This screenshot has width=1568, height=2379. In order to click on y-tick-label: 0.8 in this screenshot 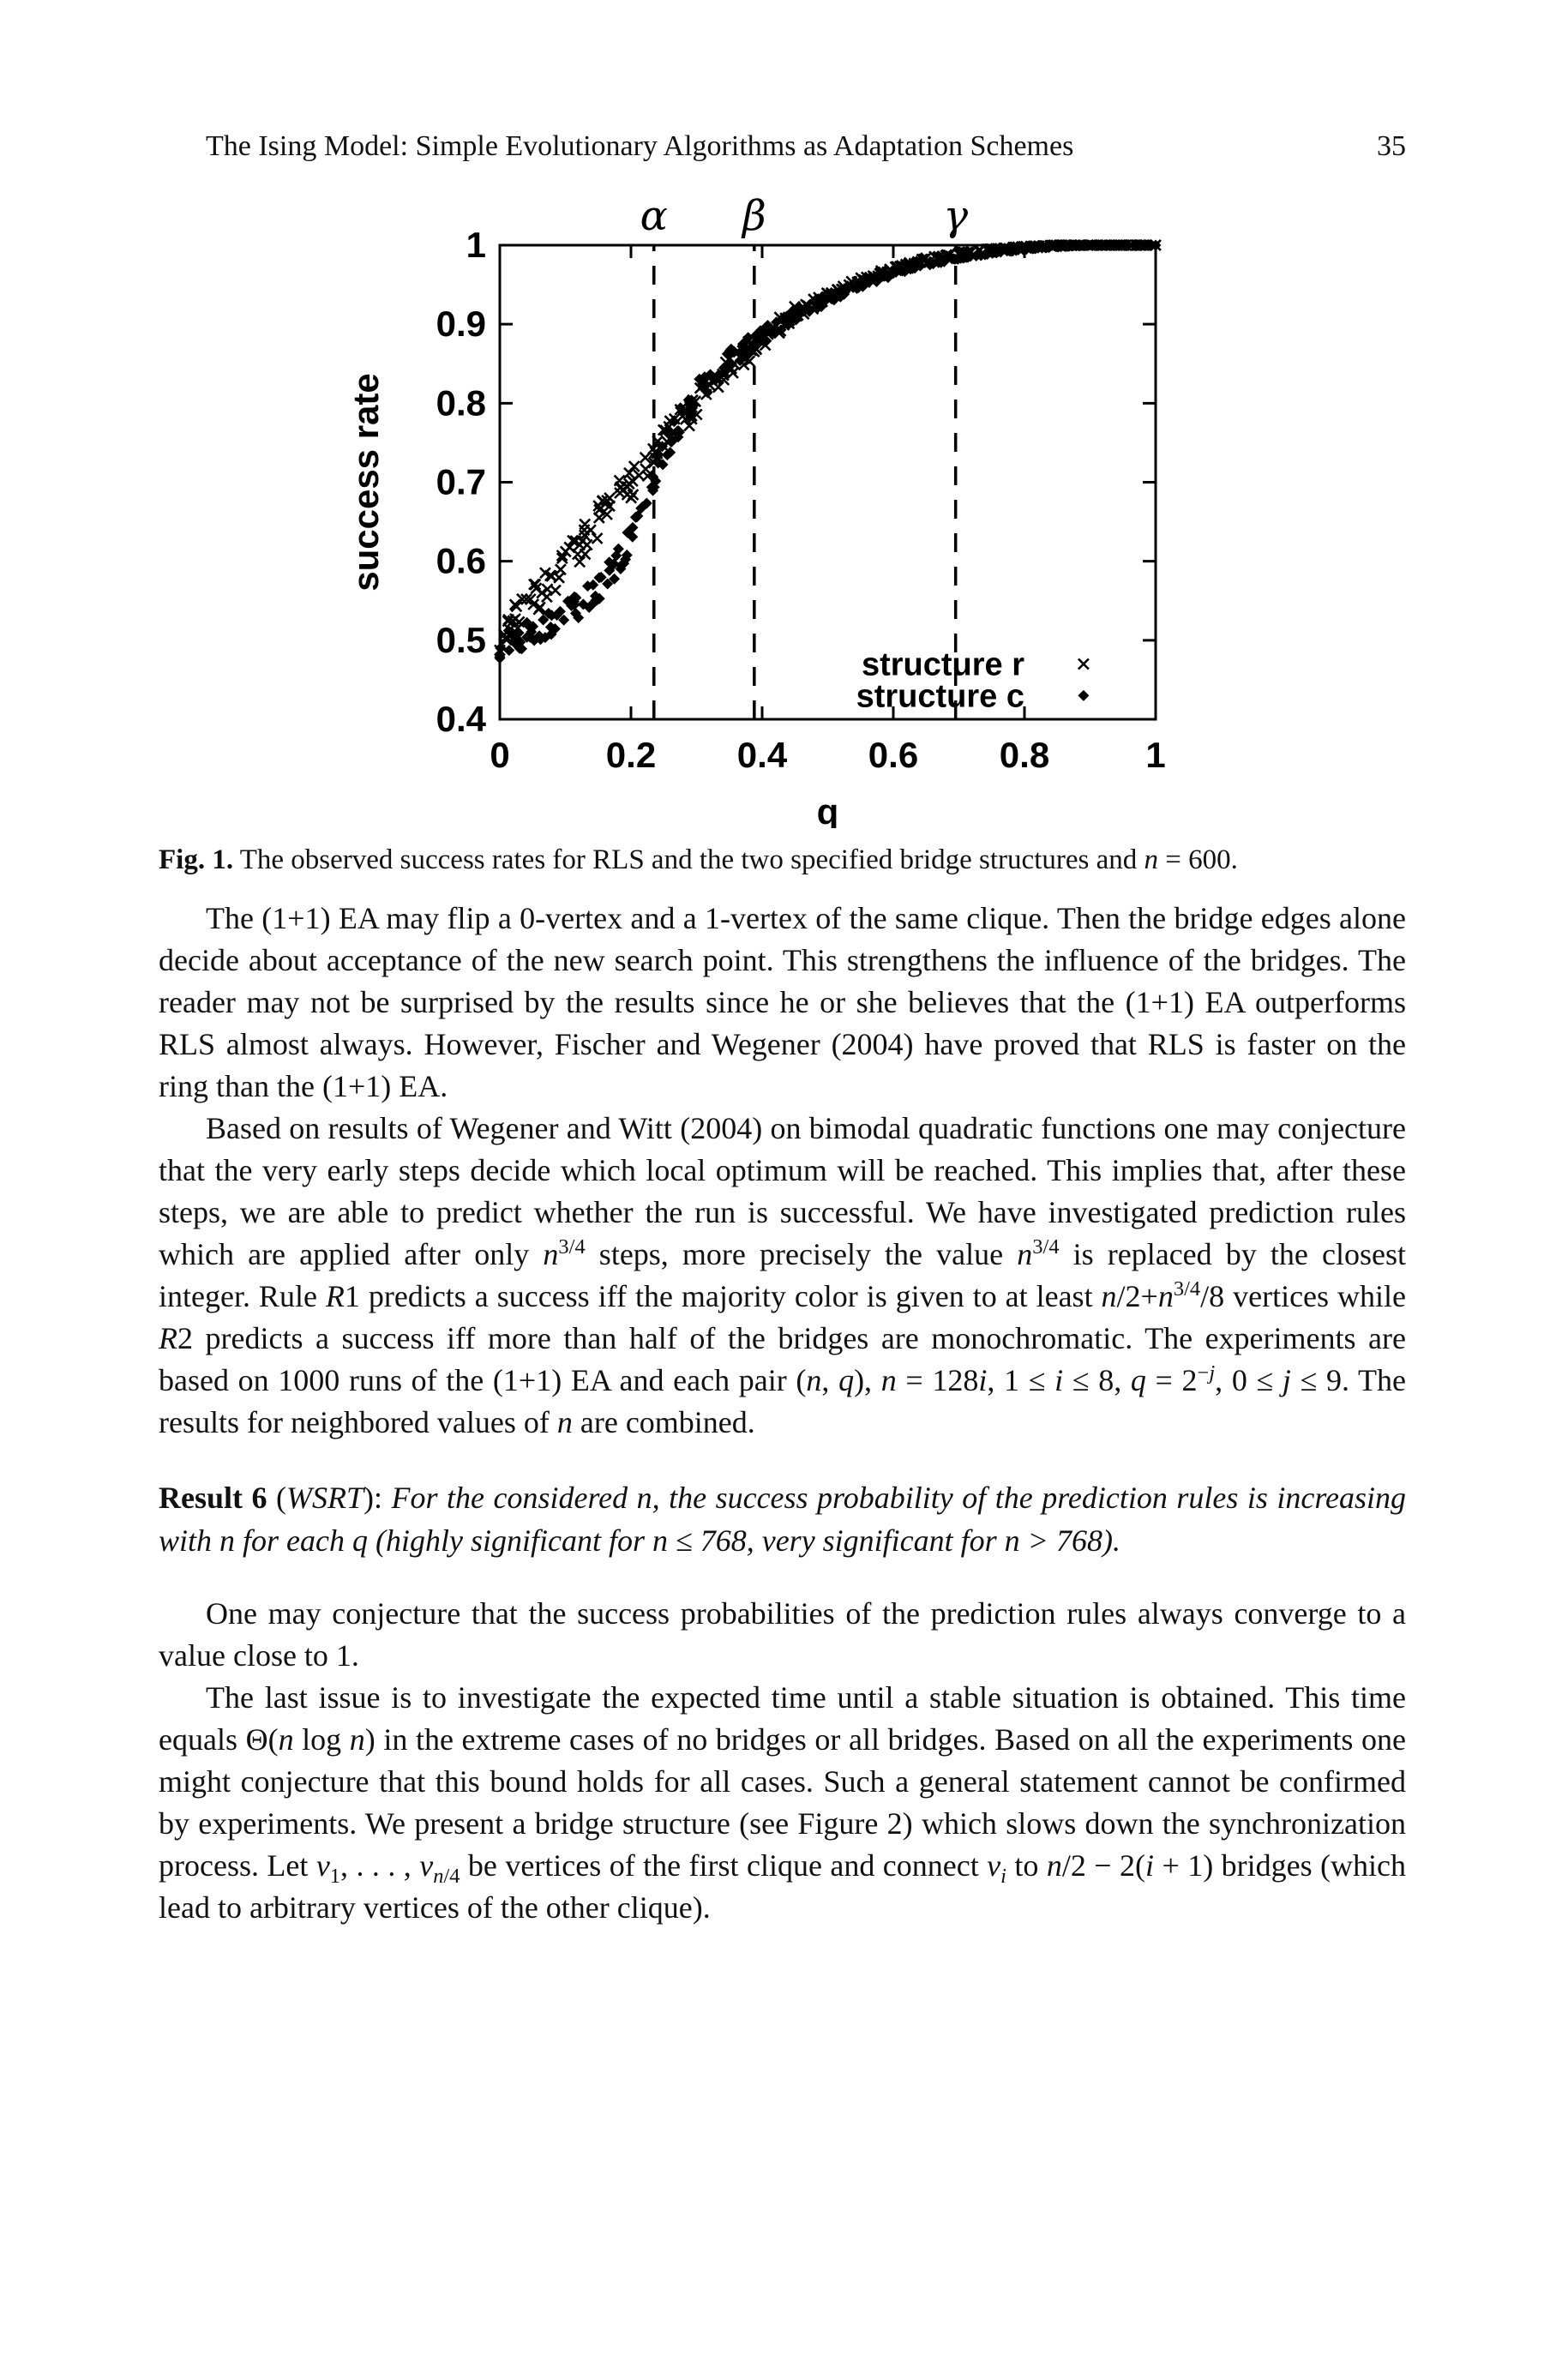, I will do `click(460, 402)`.